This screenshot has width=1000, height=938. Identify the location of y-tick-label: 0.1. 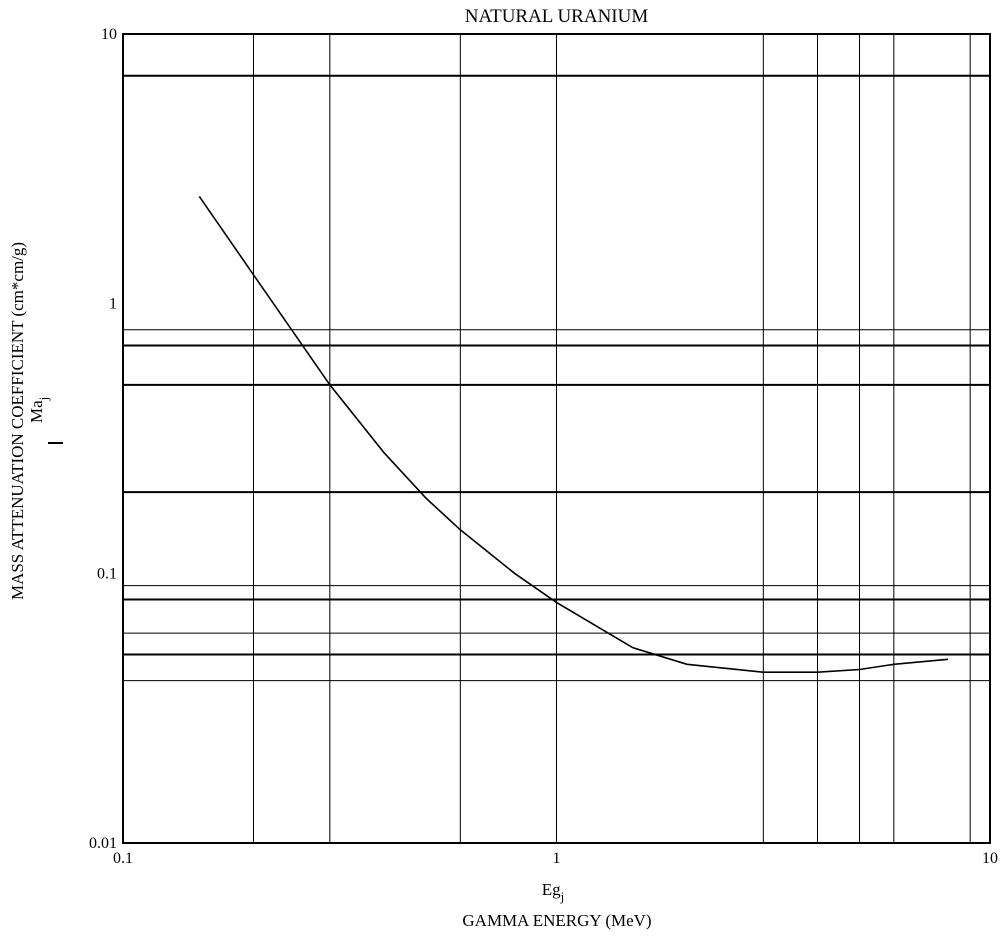
(107, 573).